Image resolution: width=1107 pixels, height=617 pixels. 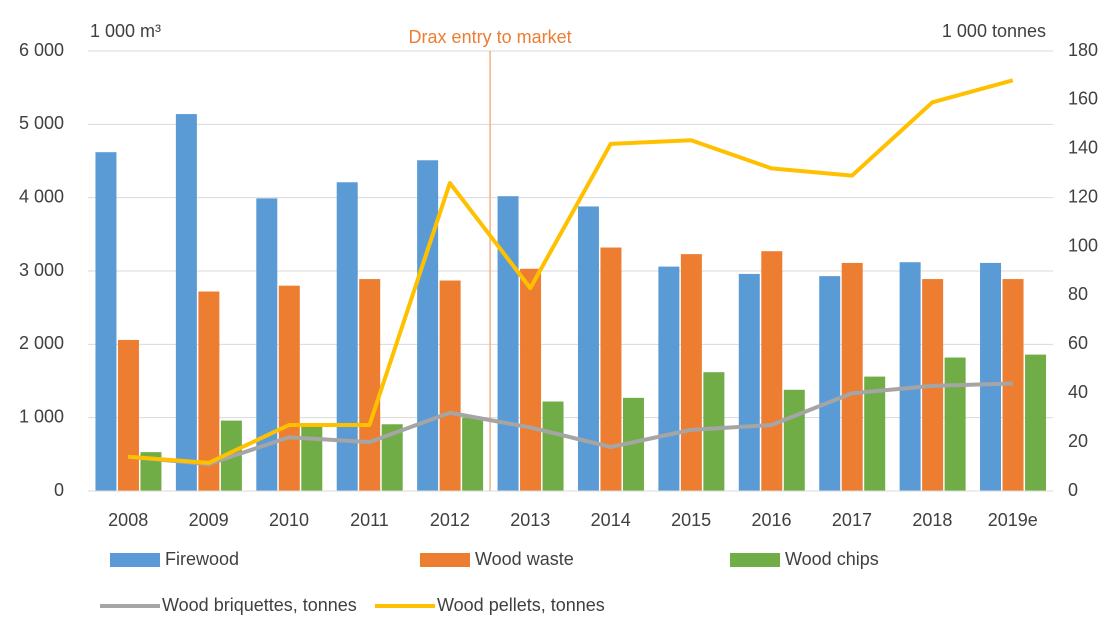 What do you see at coordinates (59, 490) in the screenshot?
I see `y-tick-label: 0` at bounding box center [59, 490].